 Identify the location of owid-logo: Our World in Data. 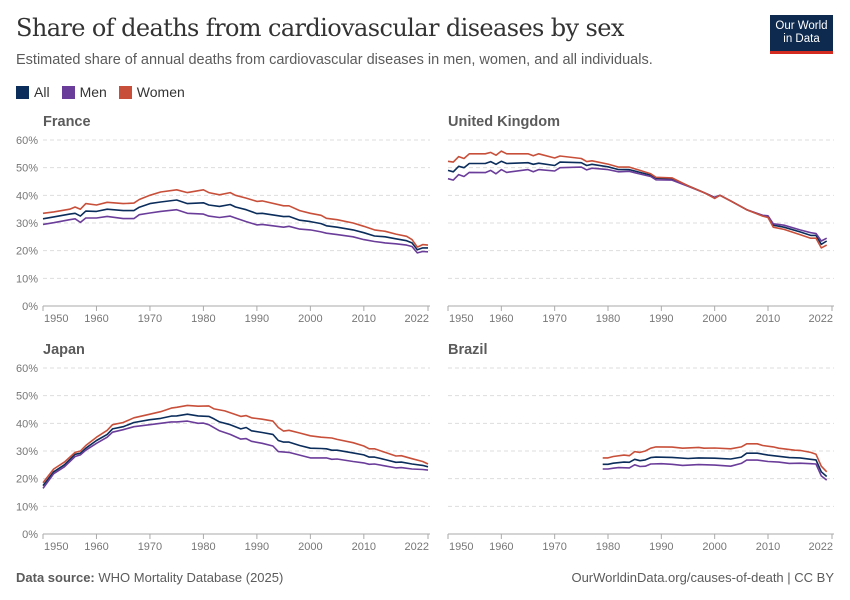
(801, 34).